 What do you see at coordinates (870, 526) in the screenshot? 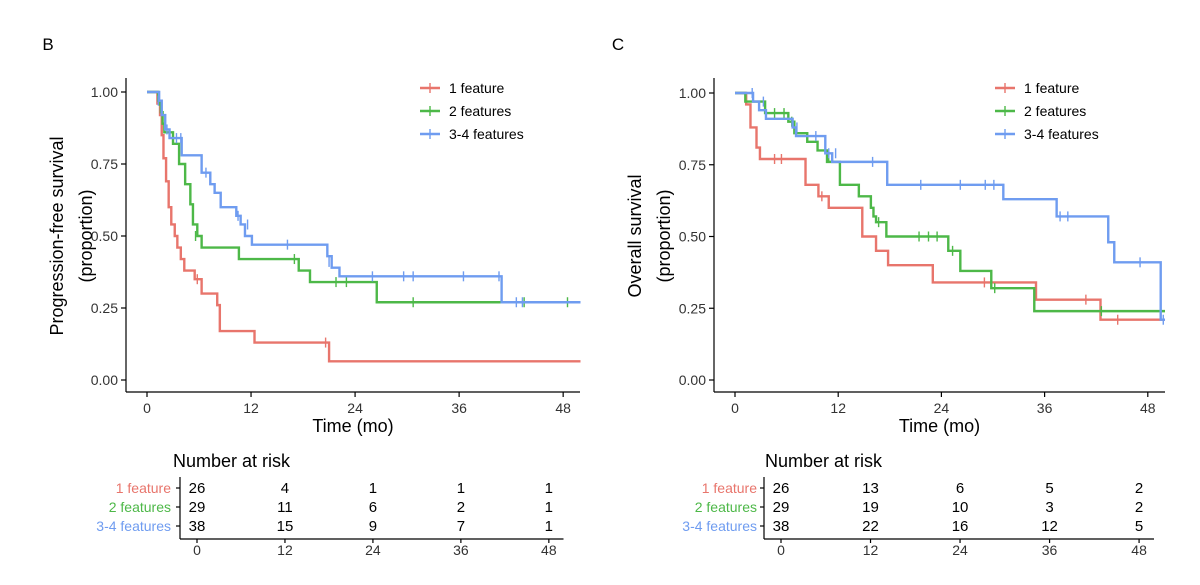
I see `risk-count: 22` at bounding box center [870, 526].